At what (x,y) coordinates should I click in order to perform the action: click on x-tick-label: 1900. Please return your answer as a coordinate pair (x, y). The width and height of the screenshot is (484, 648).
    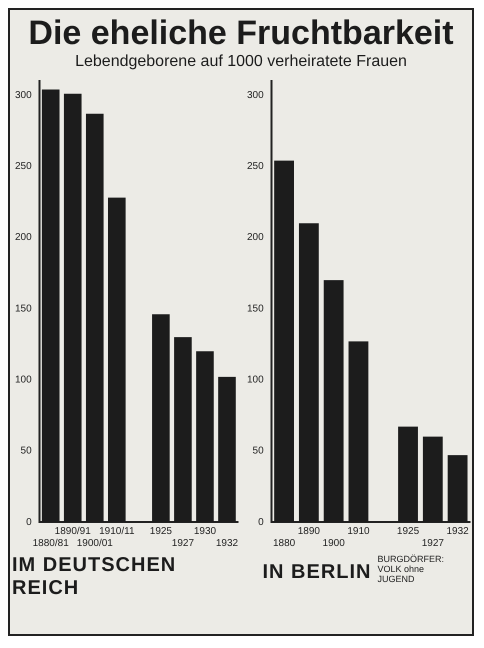
    Looking at the image, I should click on (334, 543).